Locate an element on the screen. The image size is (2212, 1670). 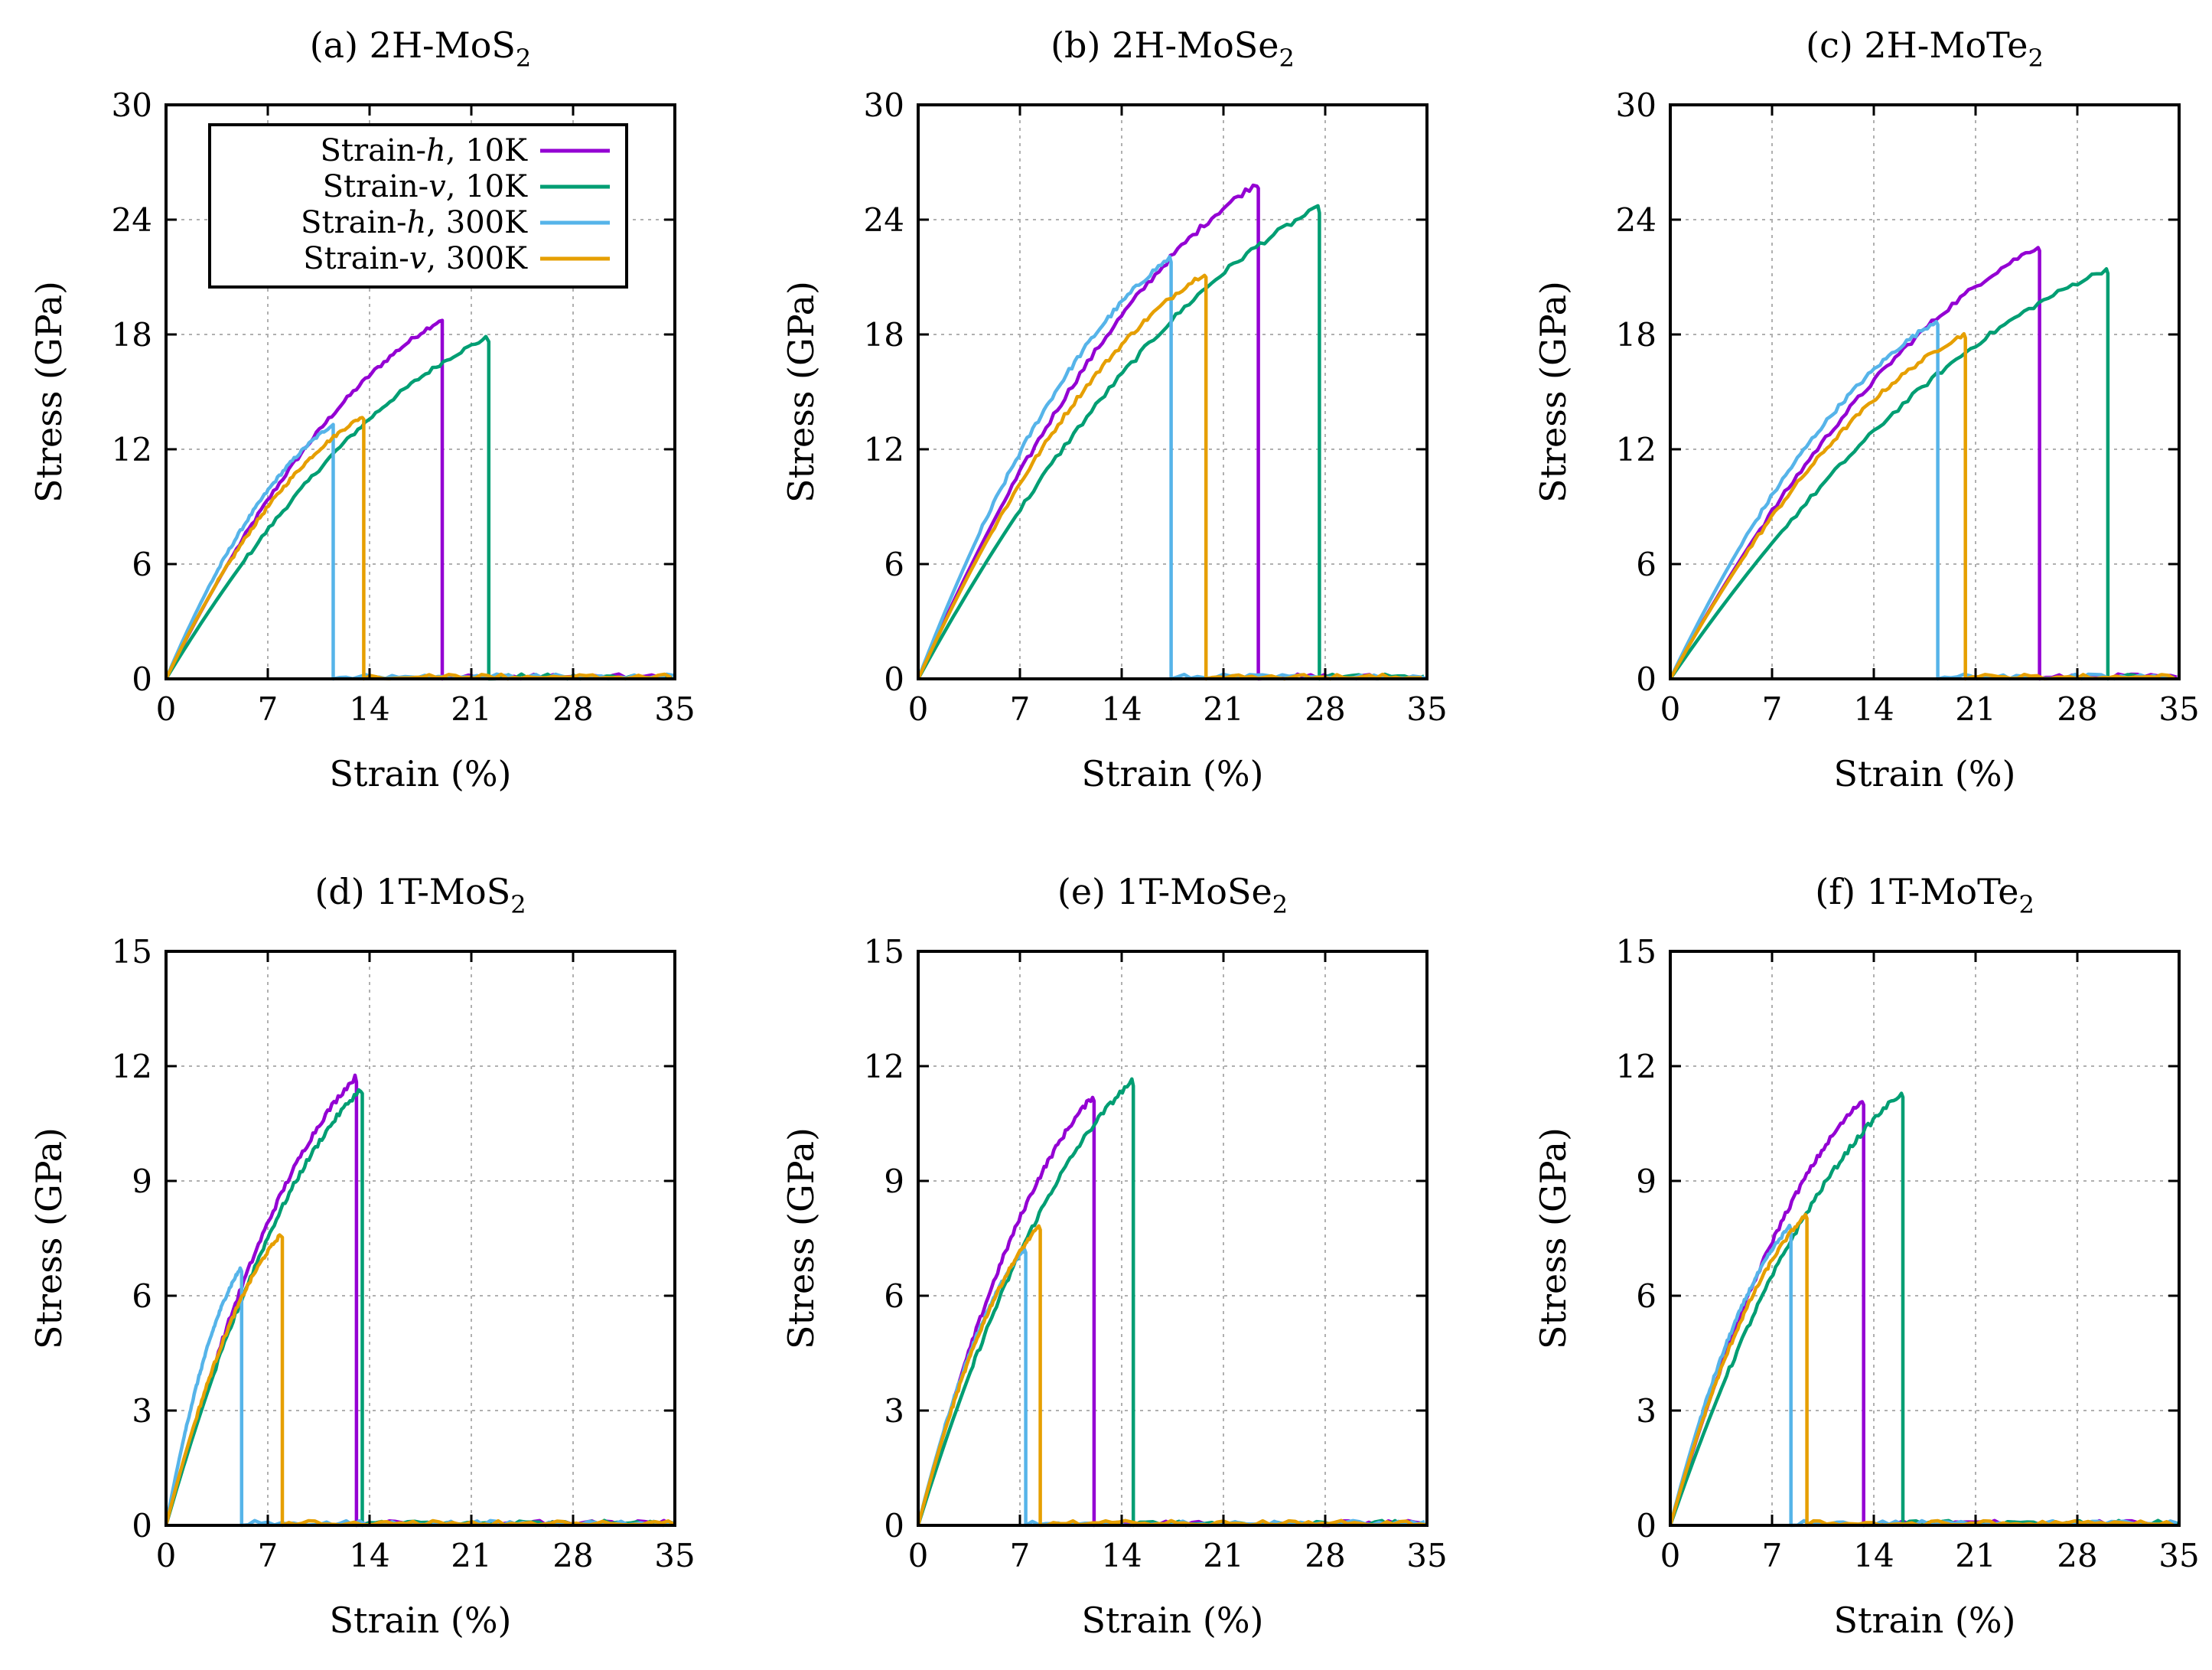
legend-label: Strain-v, 300K is located at coordinates (415, 259).